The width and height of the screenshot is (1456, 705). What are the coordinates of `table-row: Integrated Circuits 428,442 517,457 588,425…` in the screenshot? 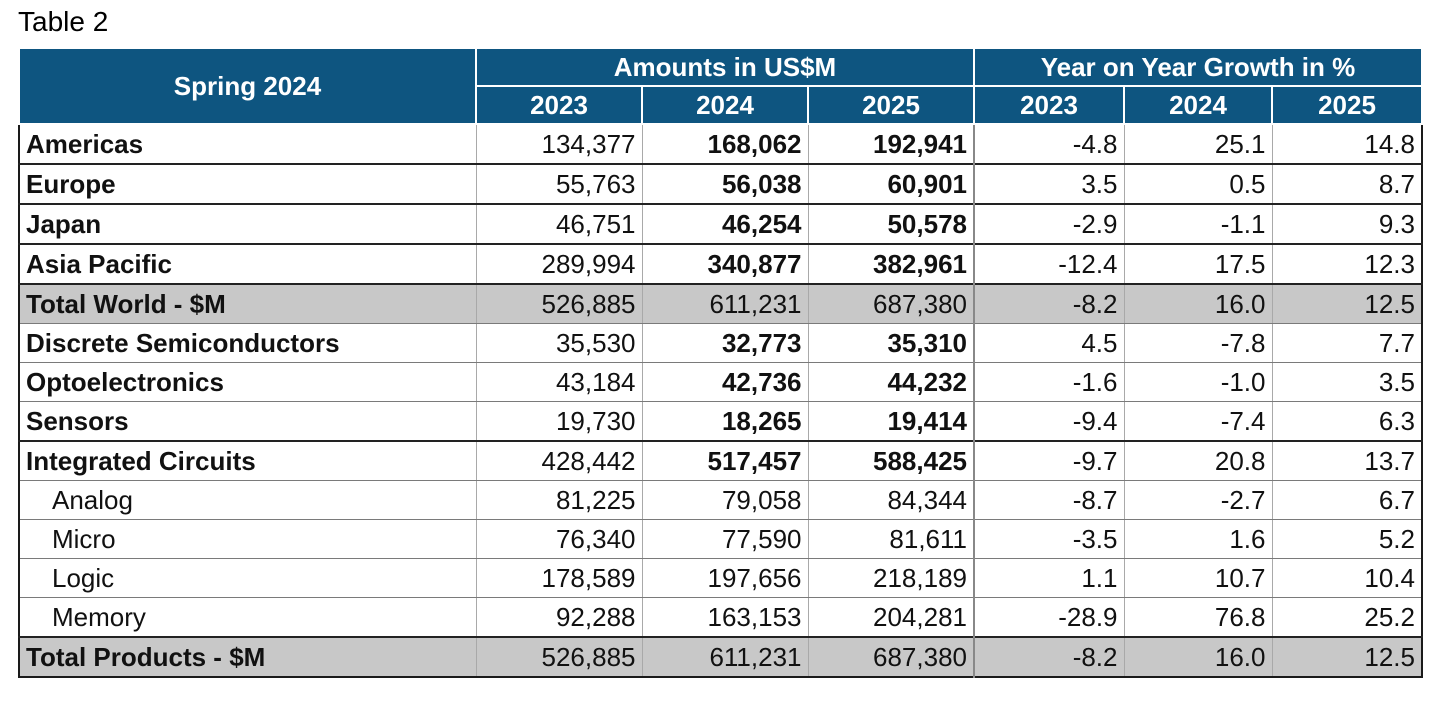 It's located at (721, 460).